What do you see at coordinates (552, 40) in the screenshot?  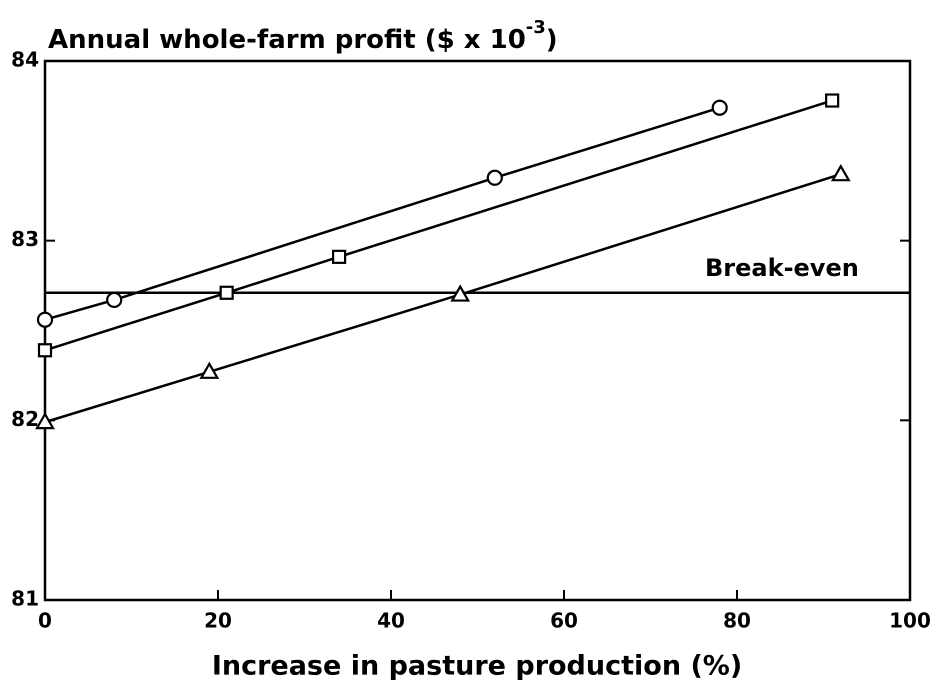 I see `title-suffix: )` at bounding box center [552, 40].